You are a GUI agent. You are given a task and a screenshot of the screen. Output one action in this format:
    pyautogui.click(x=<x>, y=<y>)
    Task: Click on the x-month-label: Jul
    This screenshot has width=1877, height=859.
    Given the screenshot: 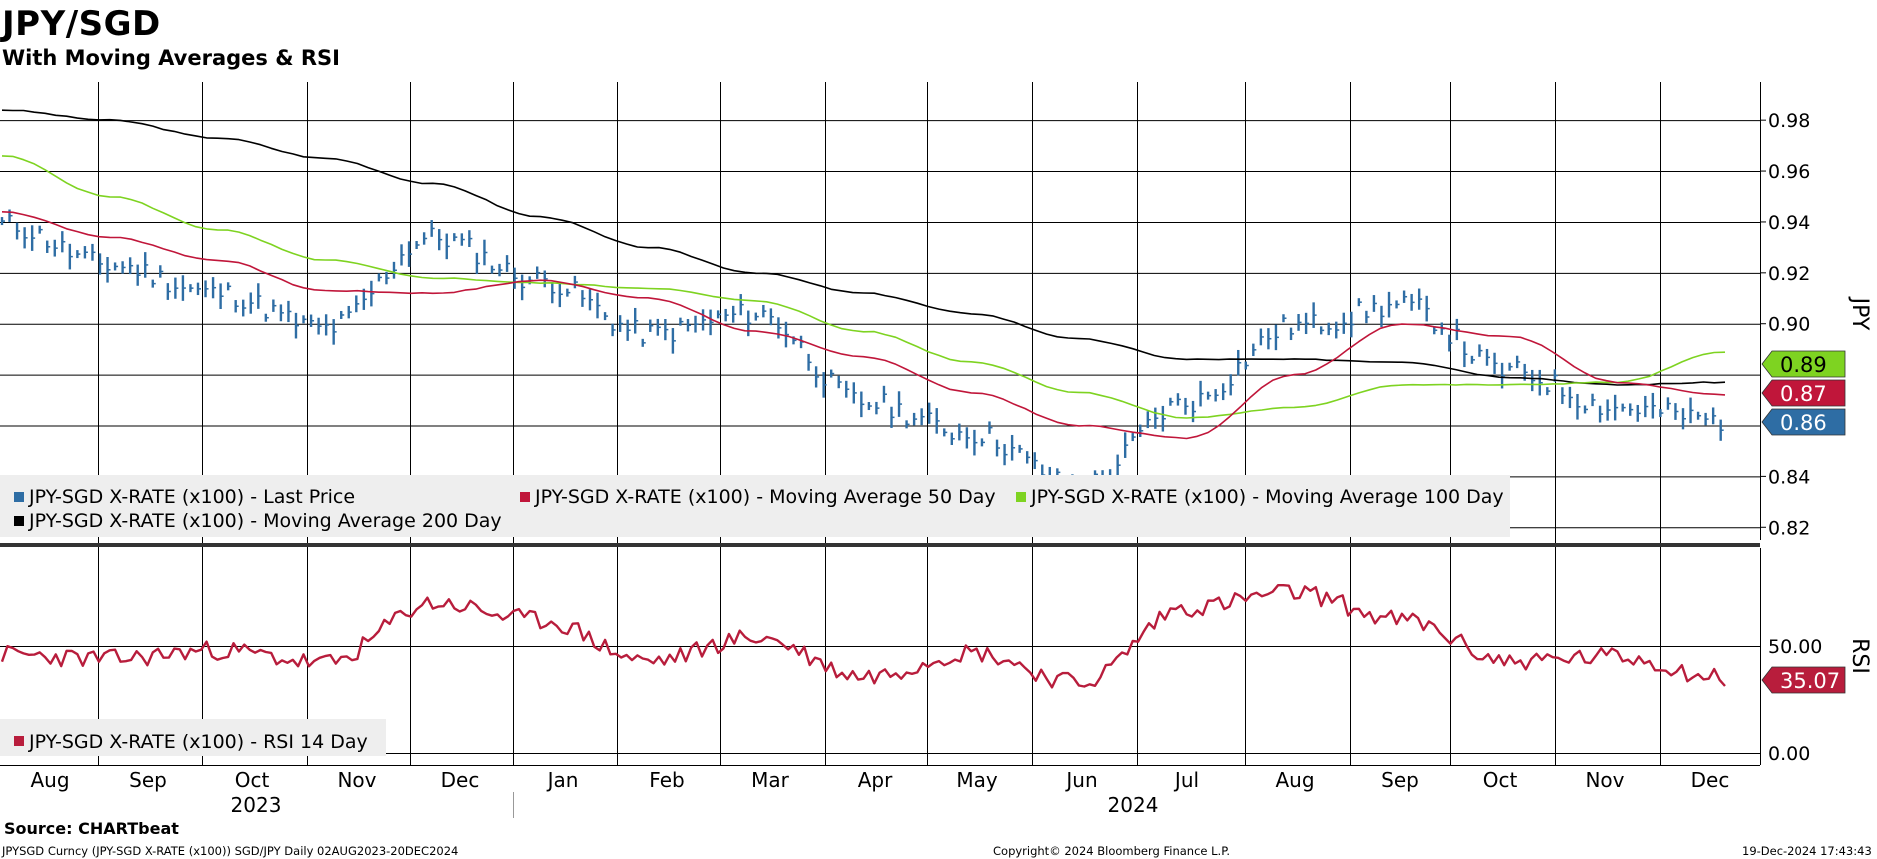 What is the action you would take?
    pyautogui.click(x=1186, y=780)
    